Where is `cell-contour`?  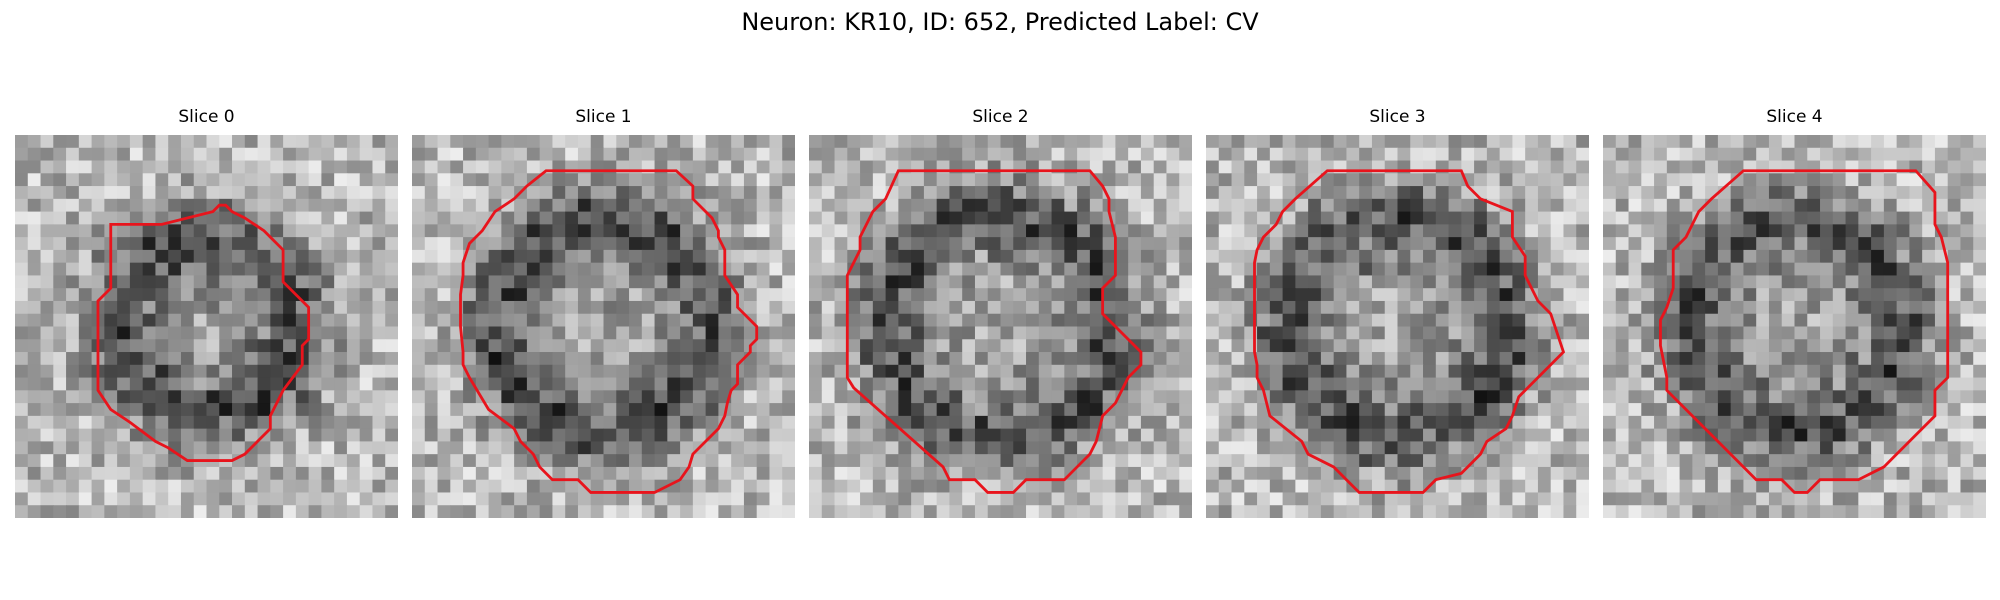 cell-contour is located at coordinates (609, 331).